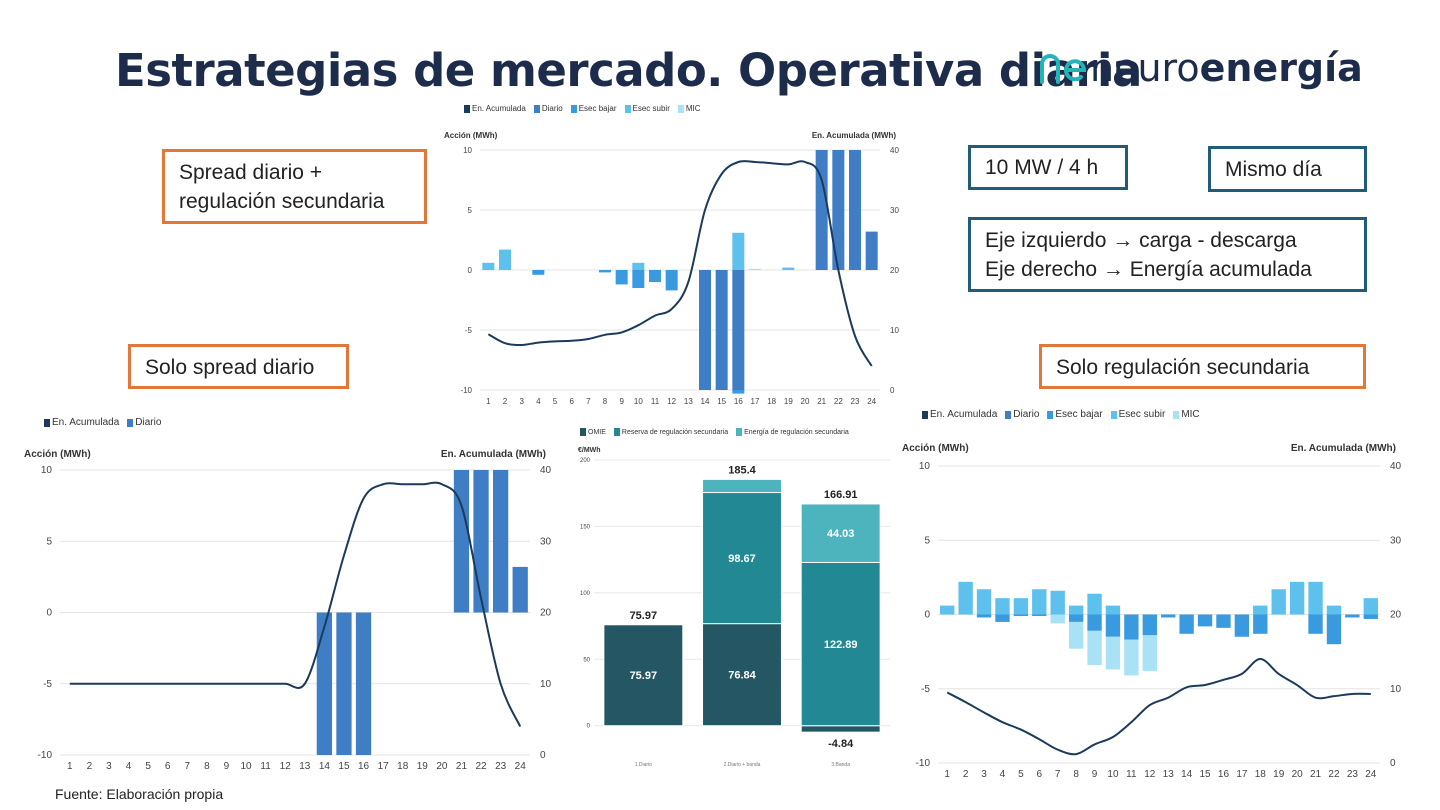 The image size is (1440, 810). Describe the element at coordinates (538, 401) in the screenshot. I see `x-tick: 4` at that location.